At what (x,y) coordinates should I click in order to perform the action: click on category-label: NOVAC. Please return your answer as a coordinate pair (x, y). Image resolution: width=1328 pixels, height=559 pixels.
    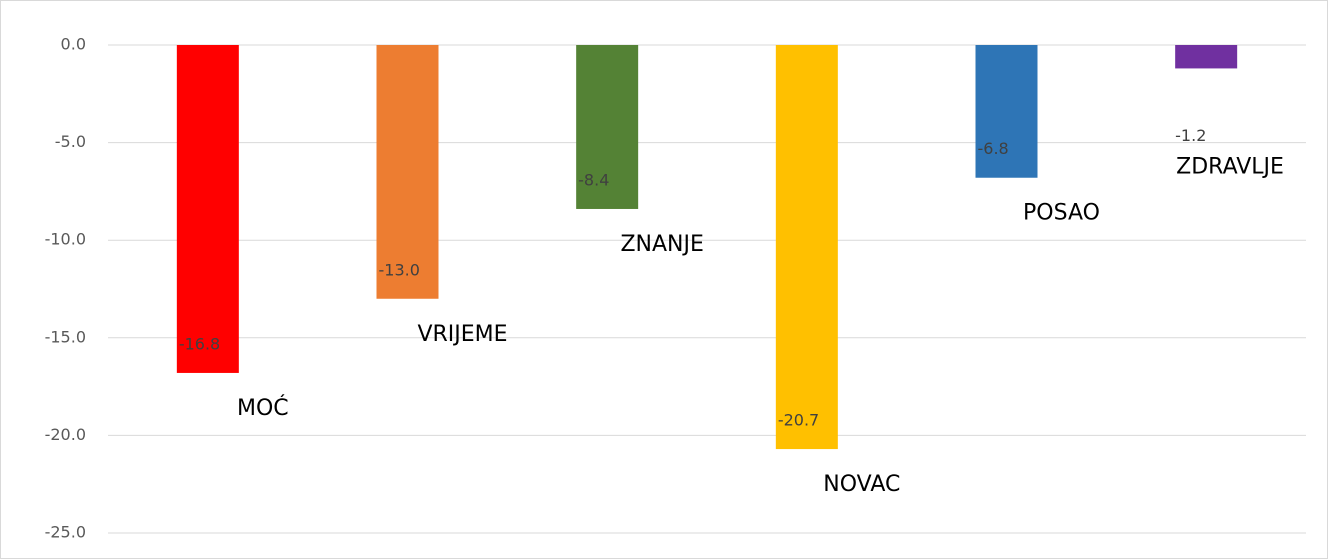
    Looking at the image, I should click on (861, 484).